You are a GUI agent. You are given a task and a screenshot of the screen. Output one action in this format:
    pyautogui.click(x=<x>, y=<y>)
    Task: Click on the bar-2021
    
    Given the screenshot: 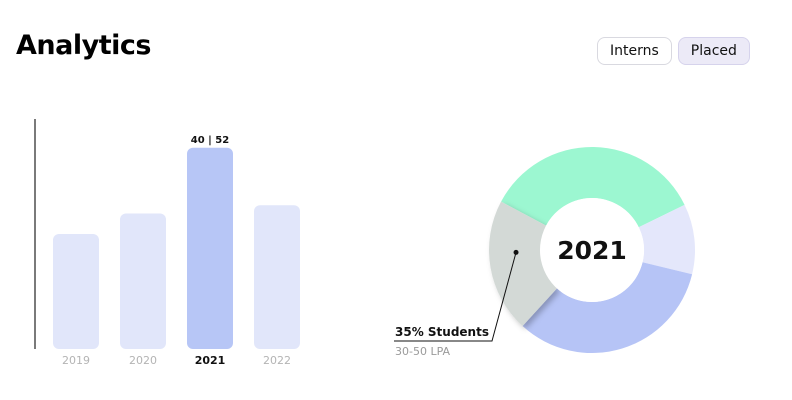 What is the action you would take?
    pyautogui.click(x=210, y=248)
    